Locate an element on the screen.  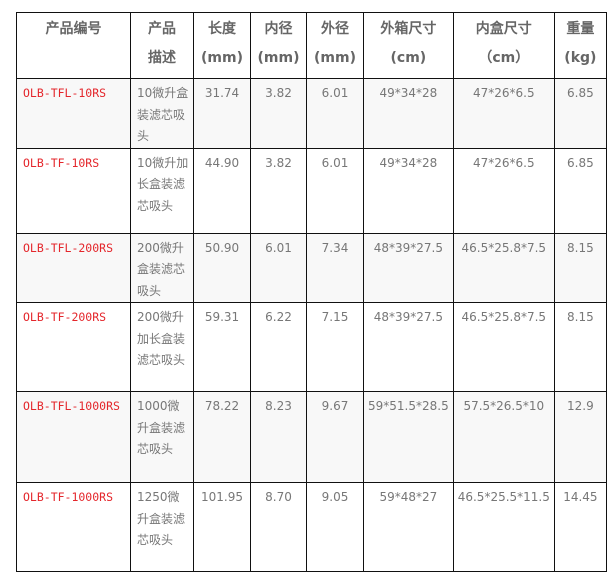
cell-length: 78.22 is located at coordinates (222, 437).